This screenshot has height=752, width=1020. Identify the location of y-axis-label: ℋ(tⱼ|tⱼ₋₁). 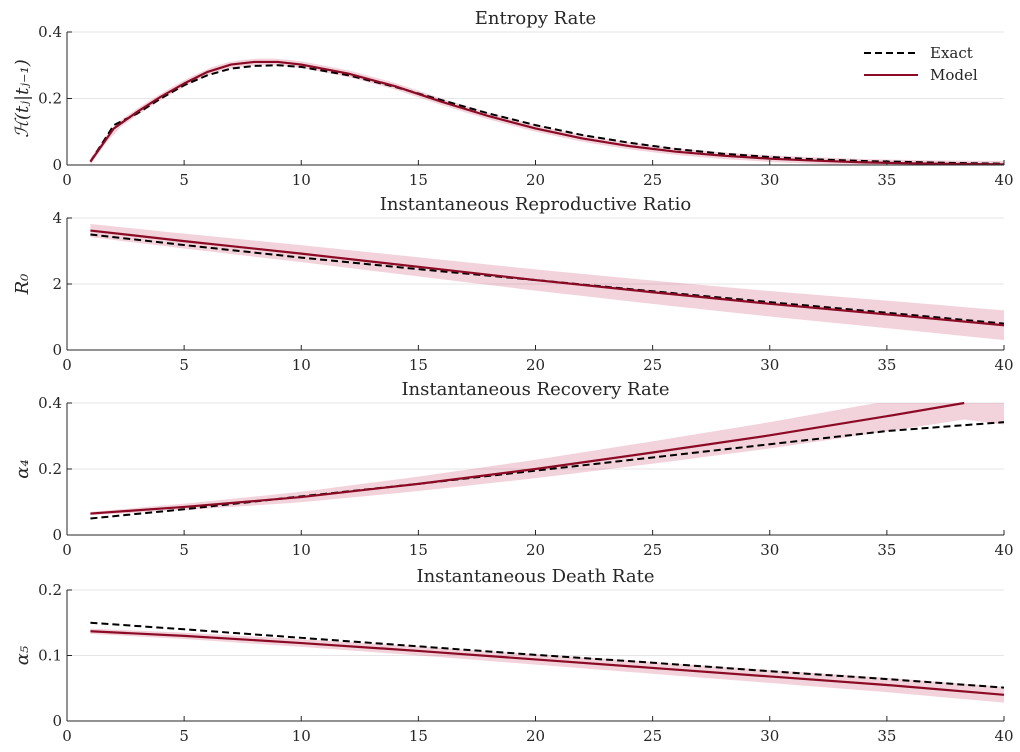
(22, 98).